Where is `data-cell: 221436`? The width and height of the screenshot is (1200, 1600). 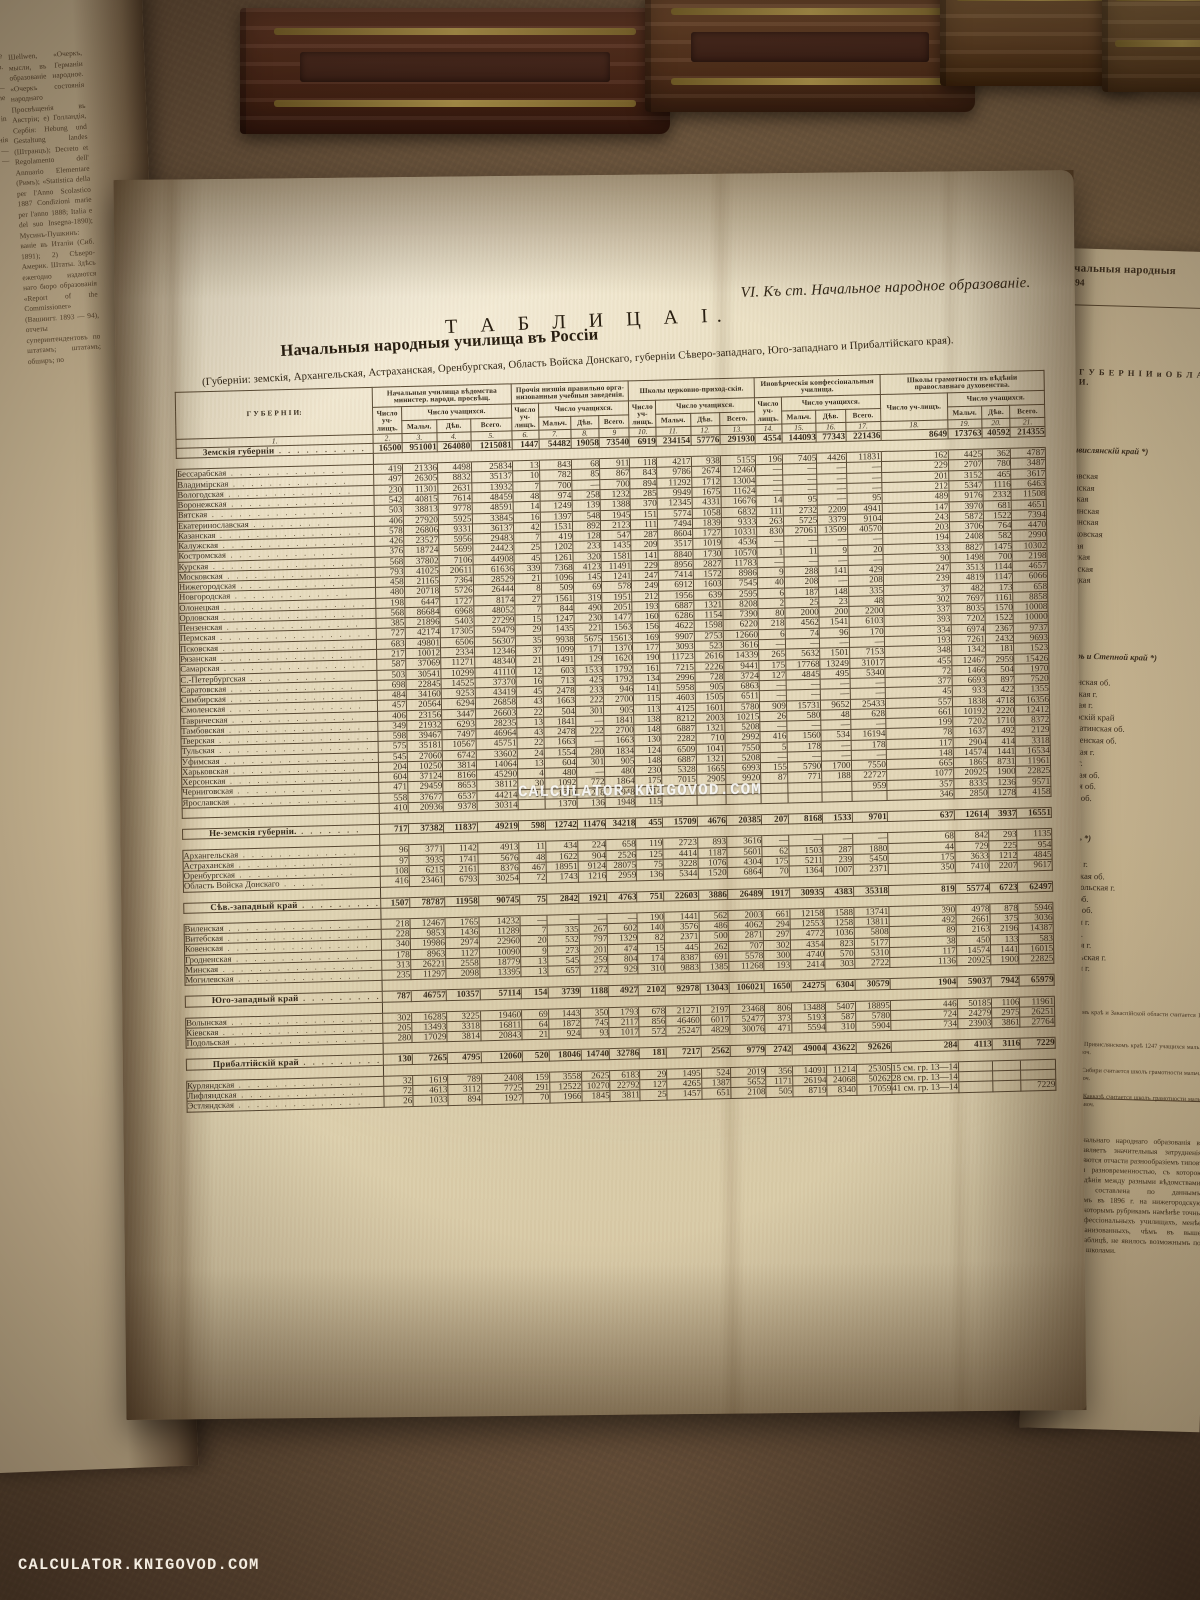
data-cell: 221436 is located at coordinates (863, 436).